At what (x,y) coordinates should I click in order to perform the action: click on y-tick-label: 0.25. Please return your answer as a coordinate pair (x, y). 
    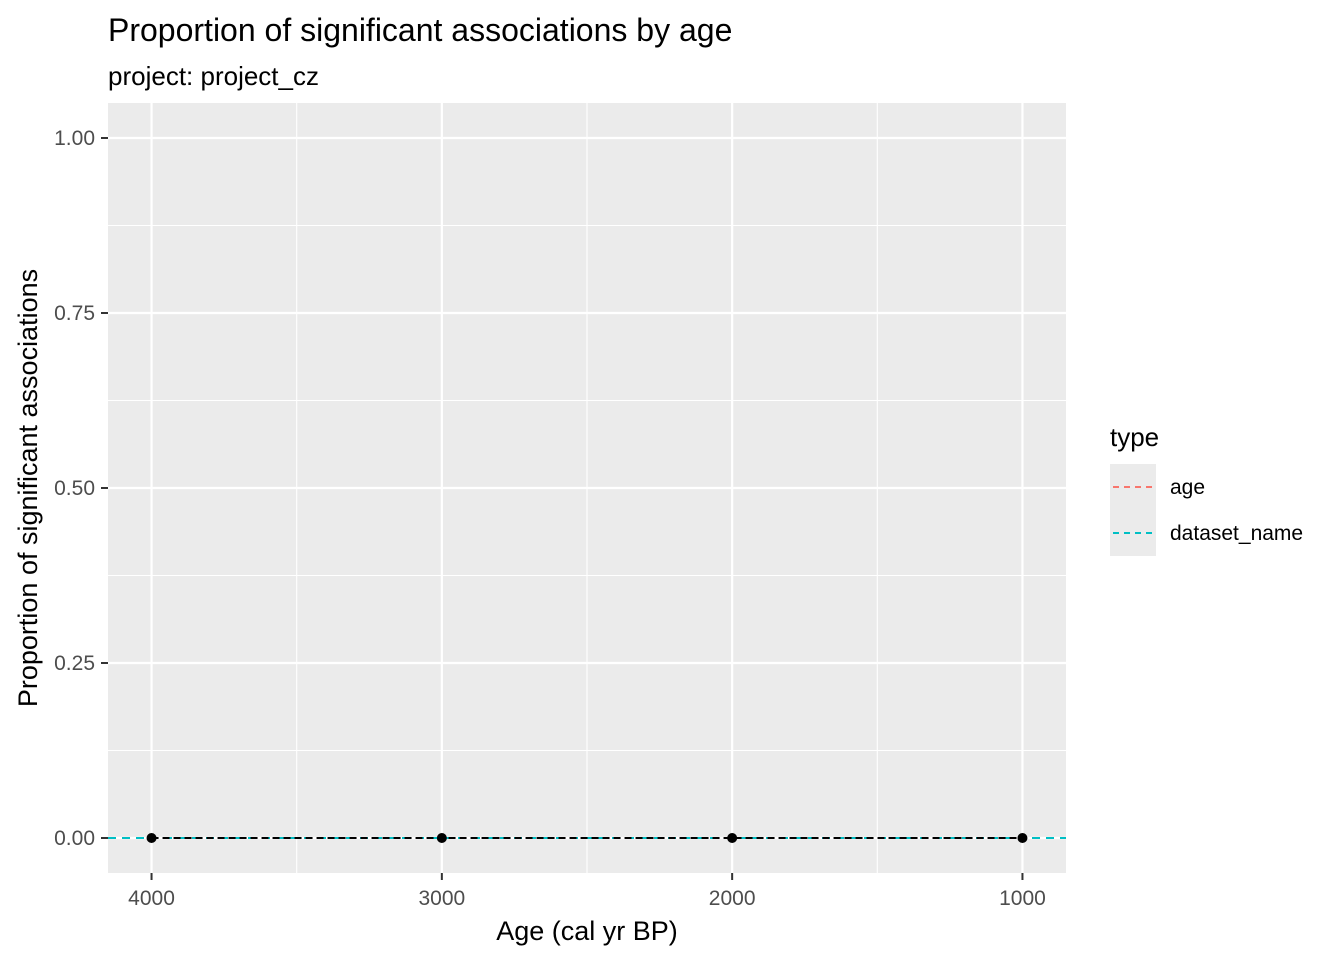
    Looking at the image, I should click on (74, 663).